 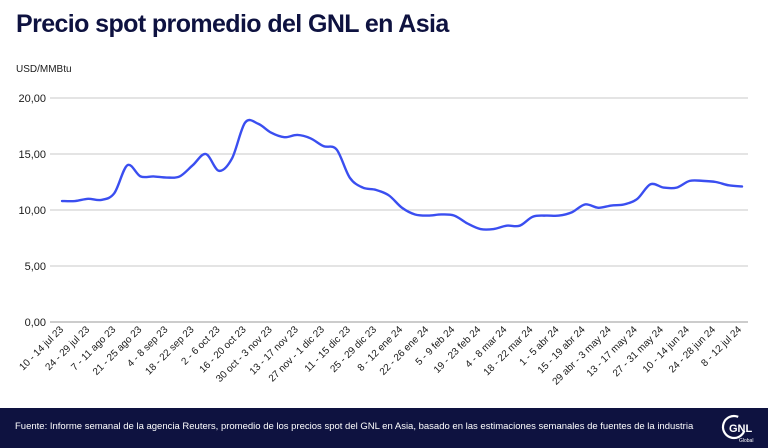 I want to click on y-axis-unit-label: USD/MMBtu, so click(x=44, y=69).